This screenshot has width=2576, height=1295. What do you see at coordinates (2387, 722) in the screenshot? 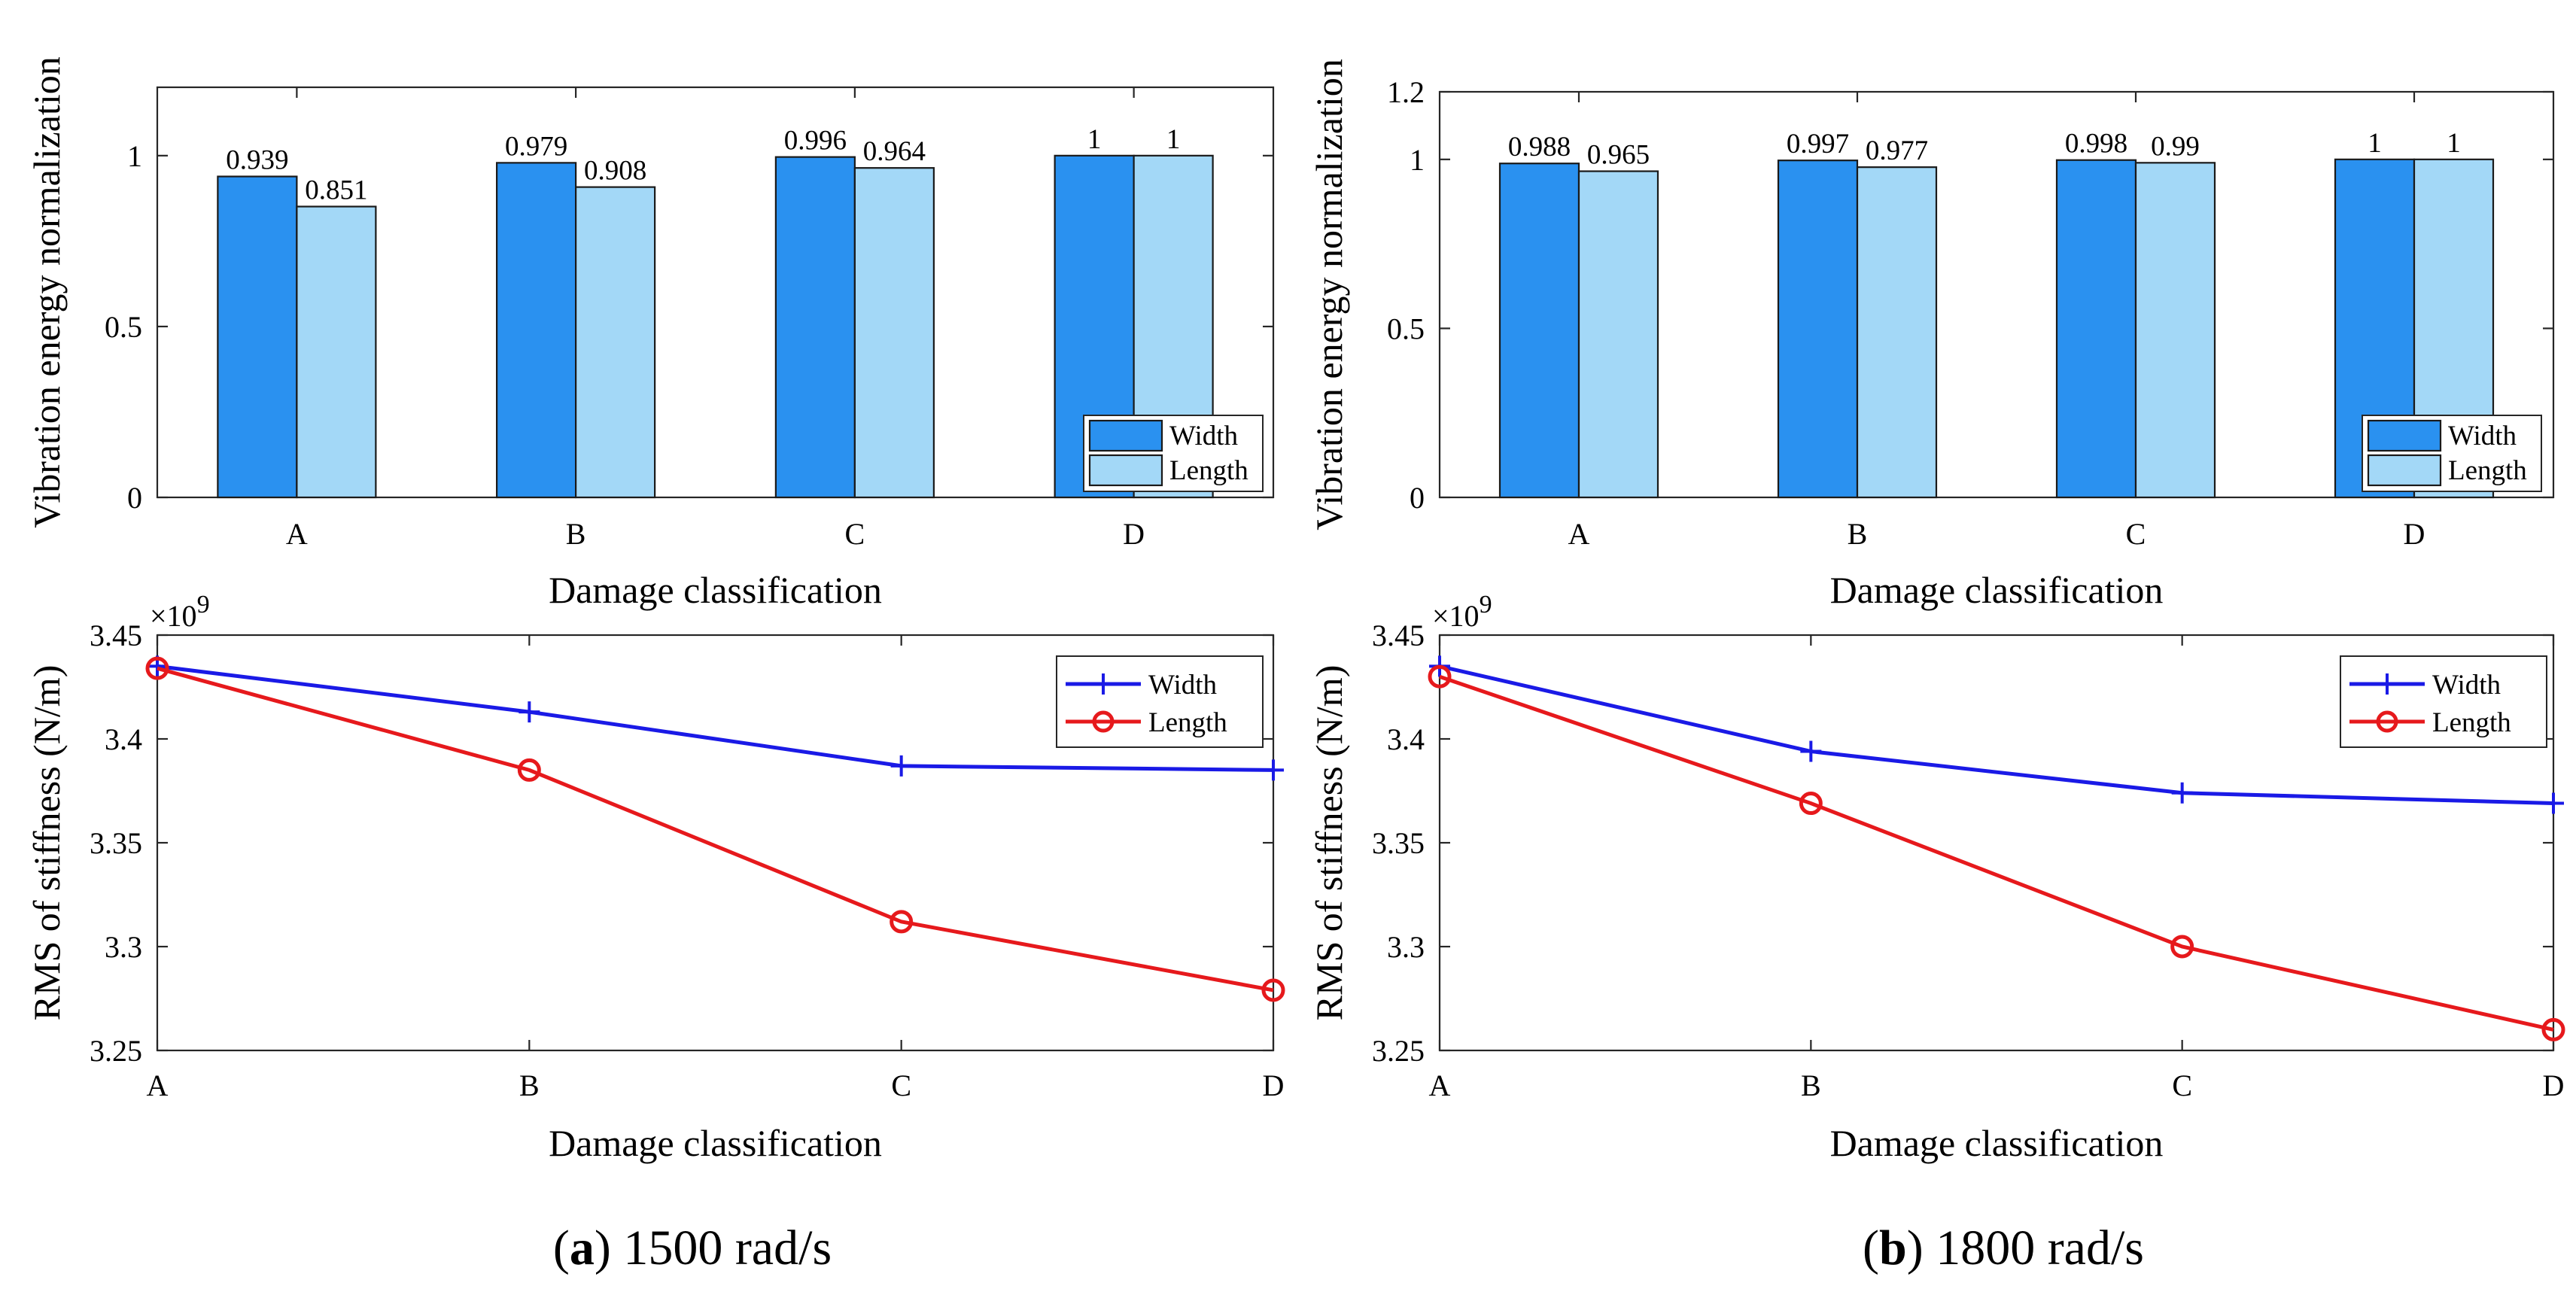
I see `line-b-legend-marker-length` at bounding box center [2387, 722].